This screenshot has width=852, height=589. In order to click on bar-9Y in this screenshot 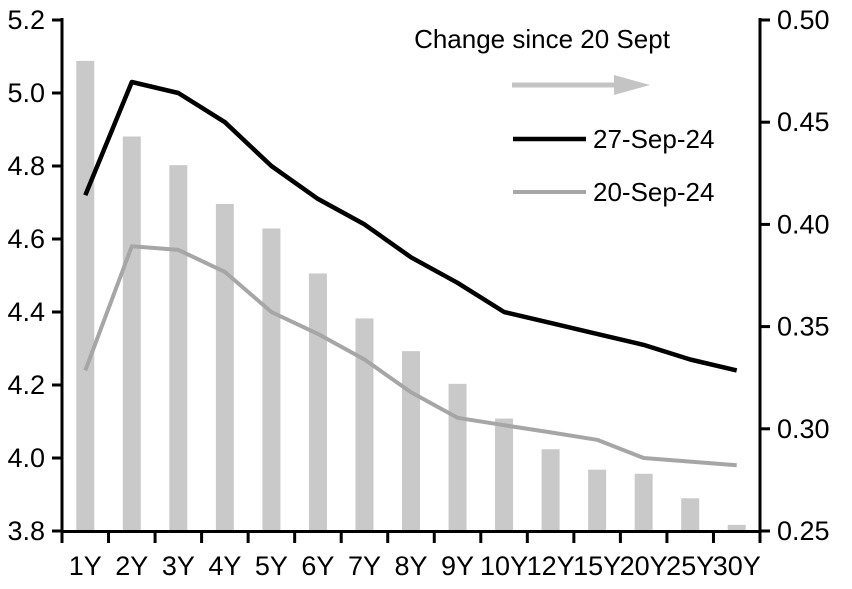, I will do `click(457, 457)`.